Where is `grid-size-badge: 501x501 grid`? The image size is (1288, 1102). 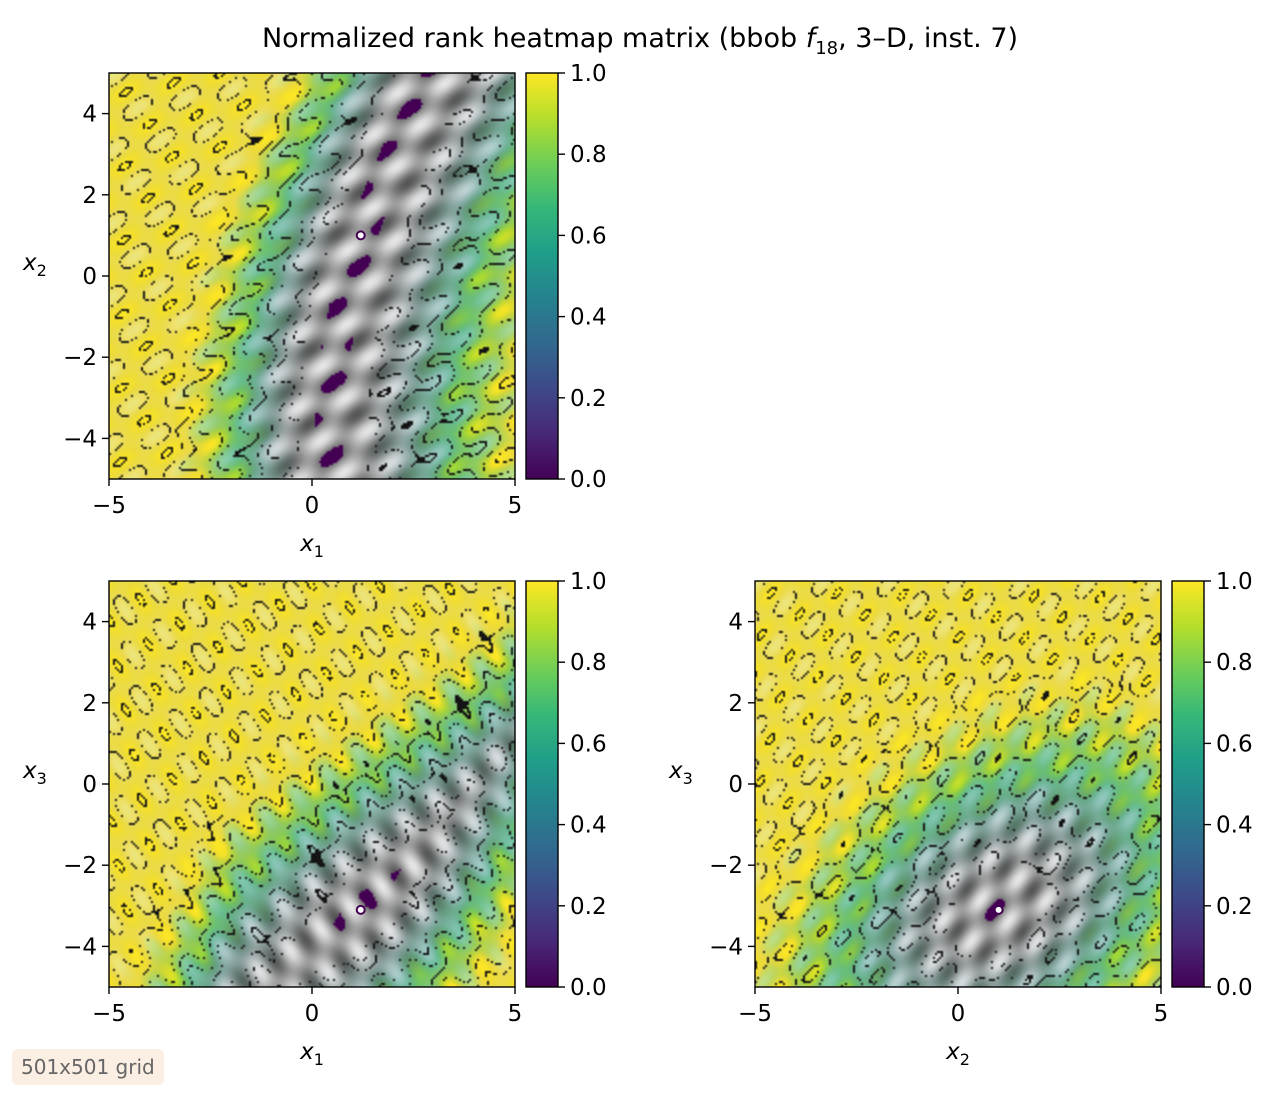 grid-size-badge: 501x501 grid is located at coordinates (88, 1067).